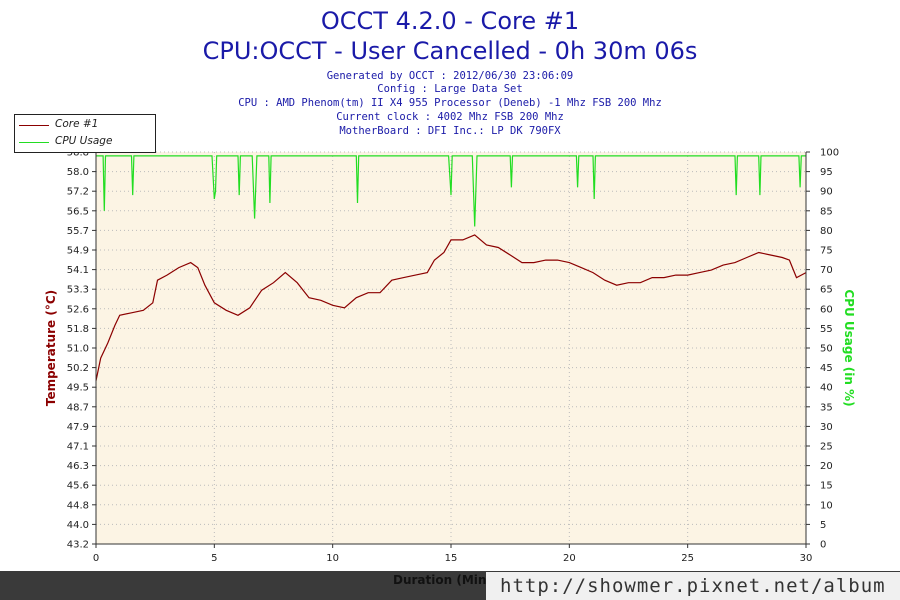 This screenshot has width=900, height=600. What do you see at coordinates (826, 505) in the screenshot?
I see `y2-tick-label: 10` at bounding box center [826, 505].